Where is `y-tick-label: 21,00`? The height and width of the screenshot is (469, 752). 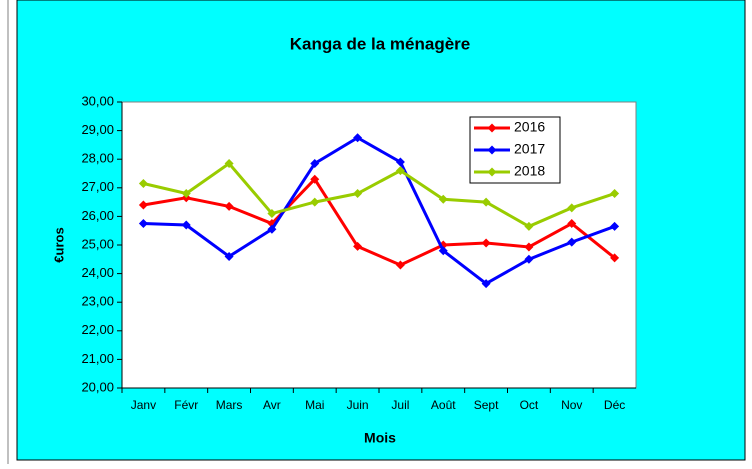 y-tick-label: 21,00 is located at coordinates (97, 358).